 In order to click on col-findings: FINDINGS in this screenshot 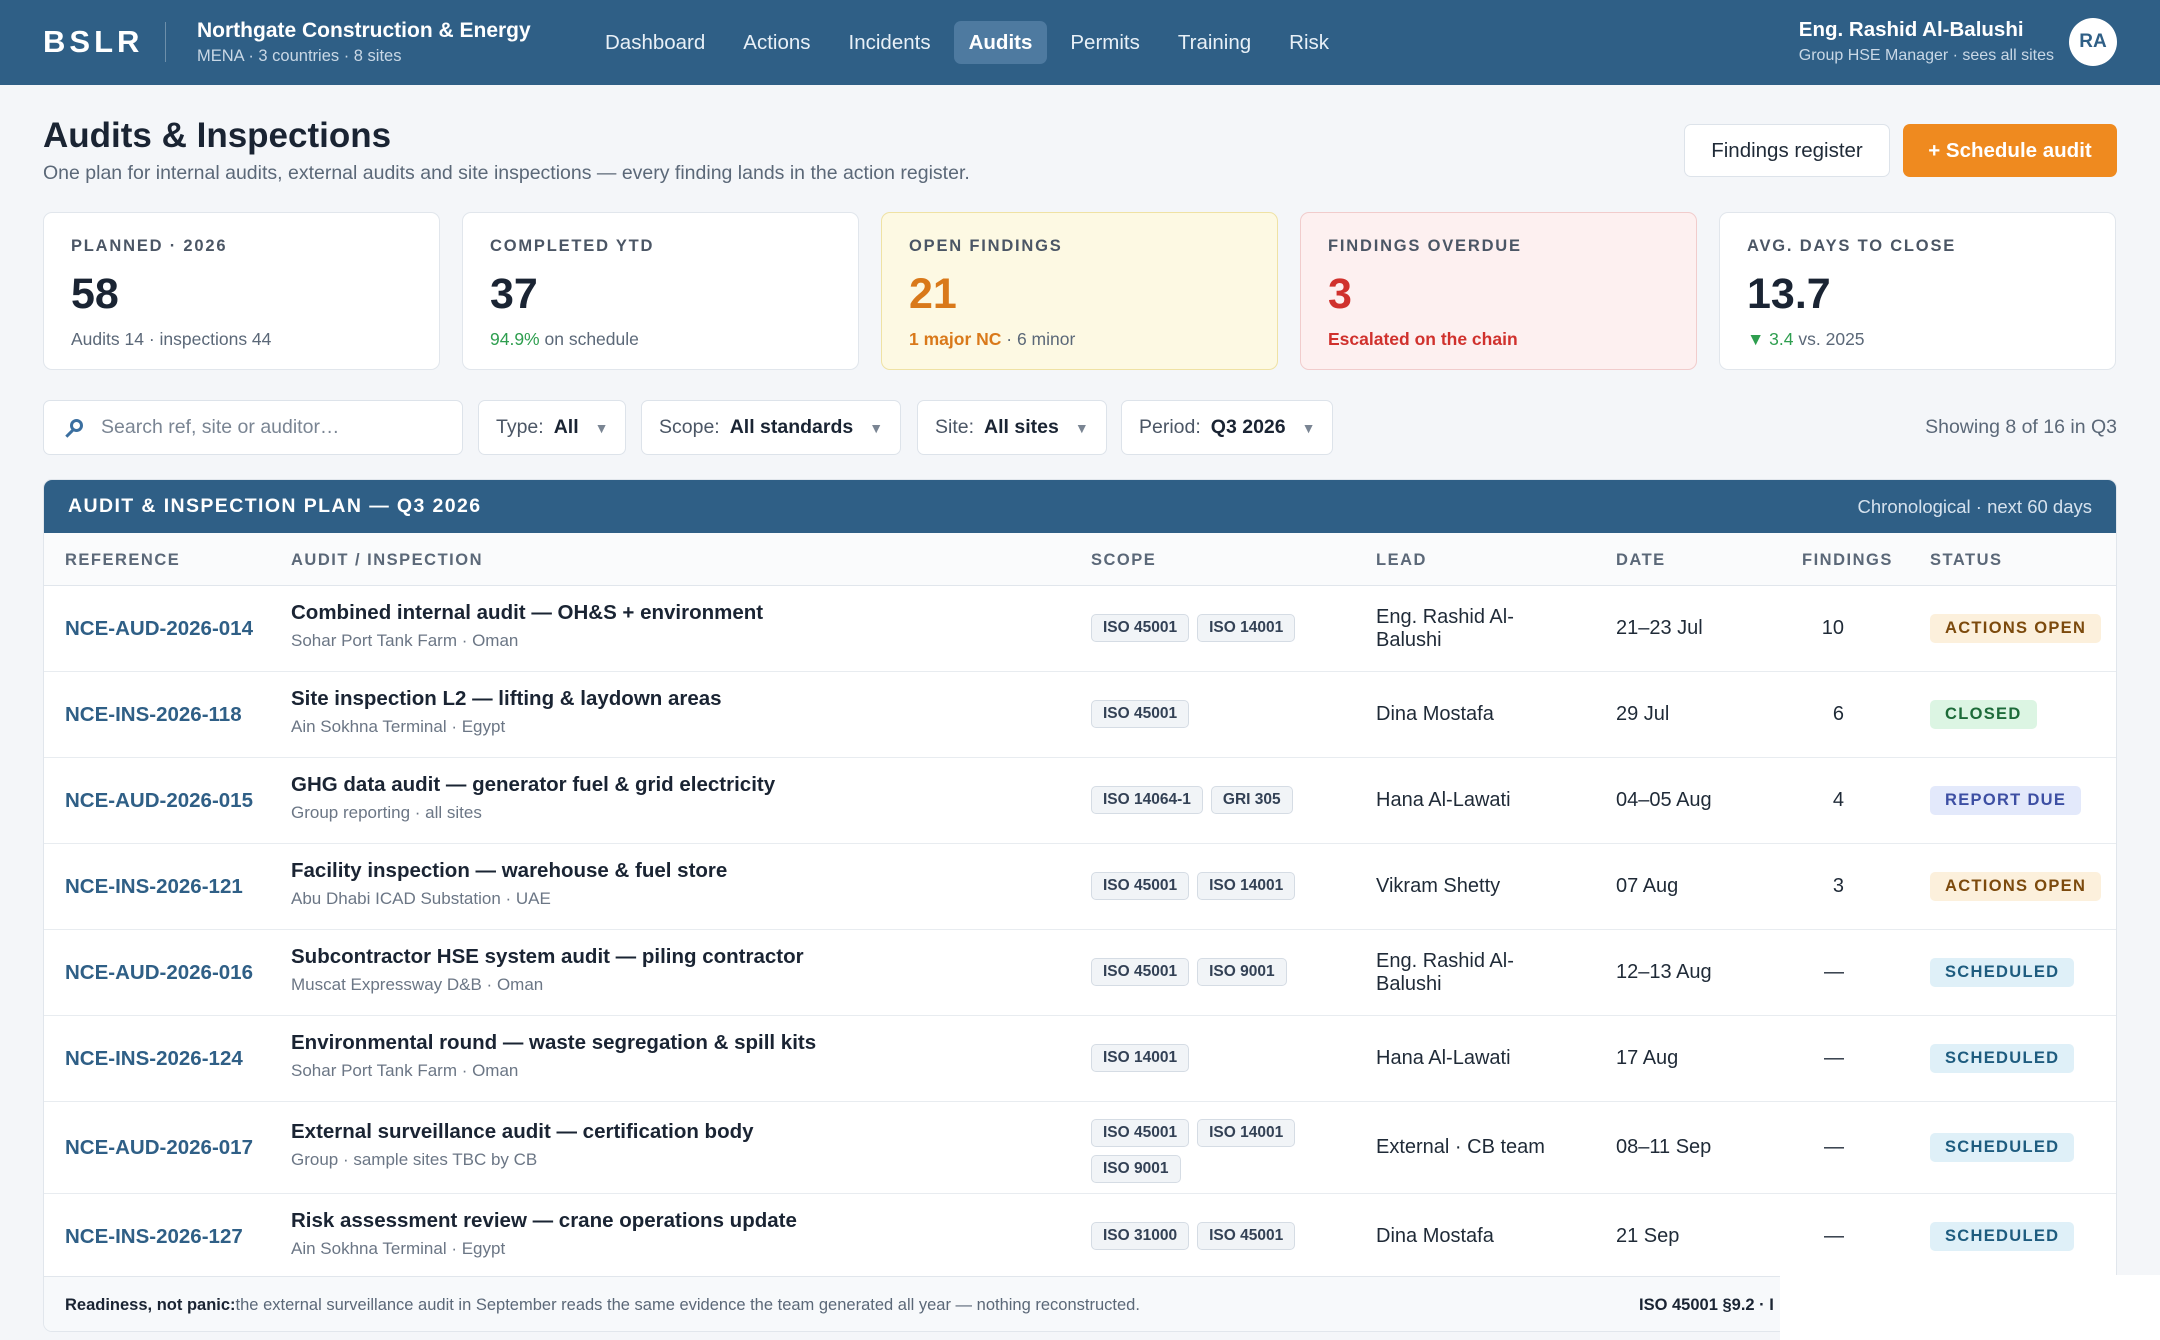, I will do `click(1847, 560)`.